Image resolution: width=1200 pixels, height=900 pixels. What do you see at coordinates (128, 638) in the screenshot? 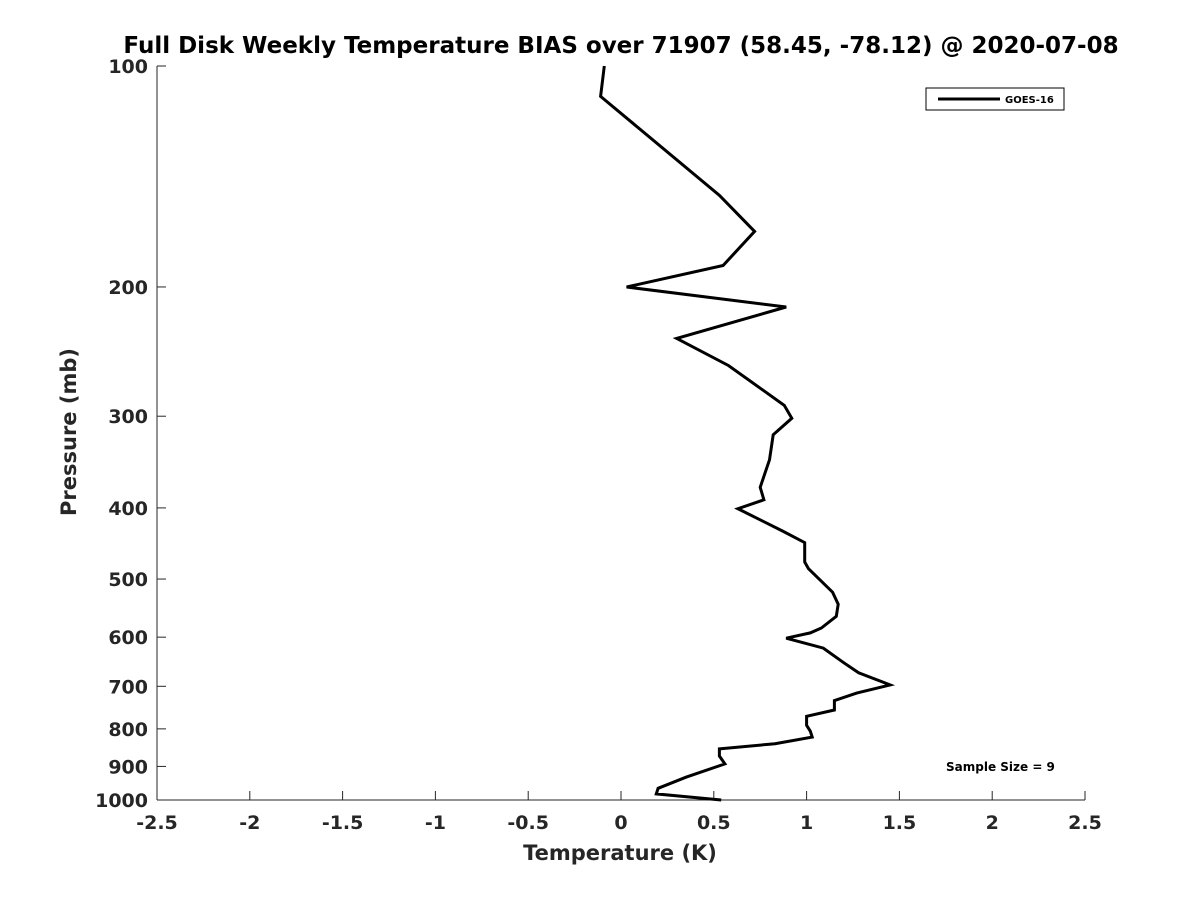
I see `y-tick-label: 600` at bounding box center [128, 638].